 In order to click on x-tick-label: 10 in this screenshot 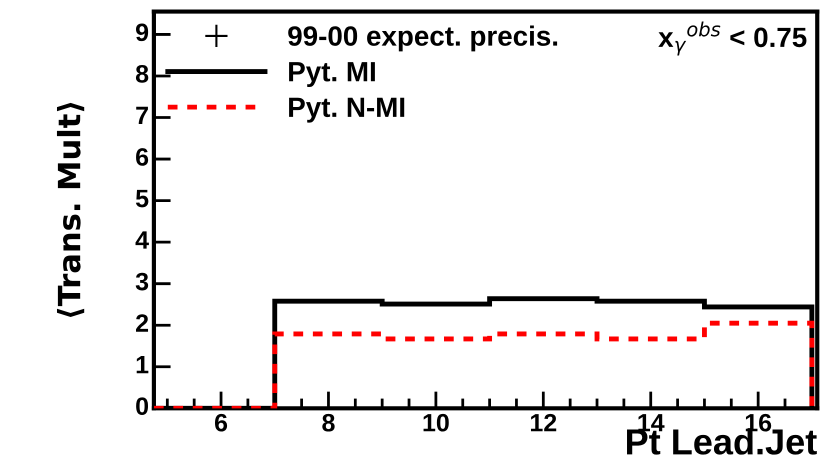, I will do `click(436, 423)`.